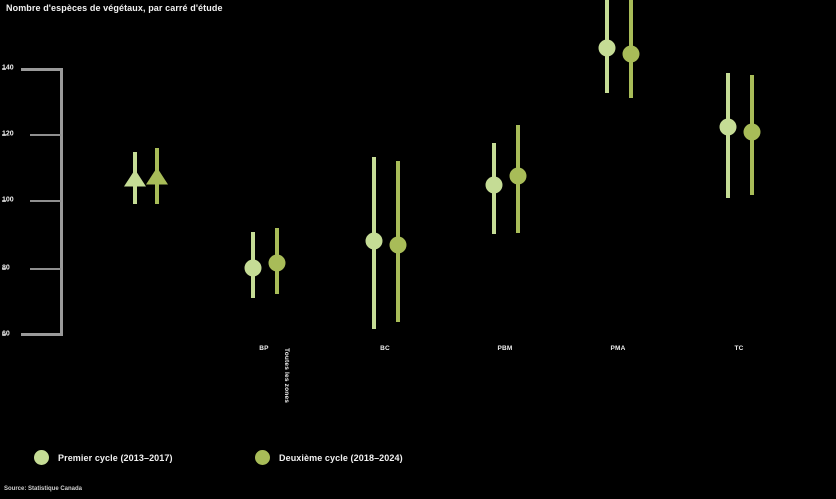  What do you see at coordinates (43, 489) in the screenshot?
I see `source-note: Source: Statistique Canada` at bounding box center [43, 489].